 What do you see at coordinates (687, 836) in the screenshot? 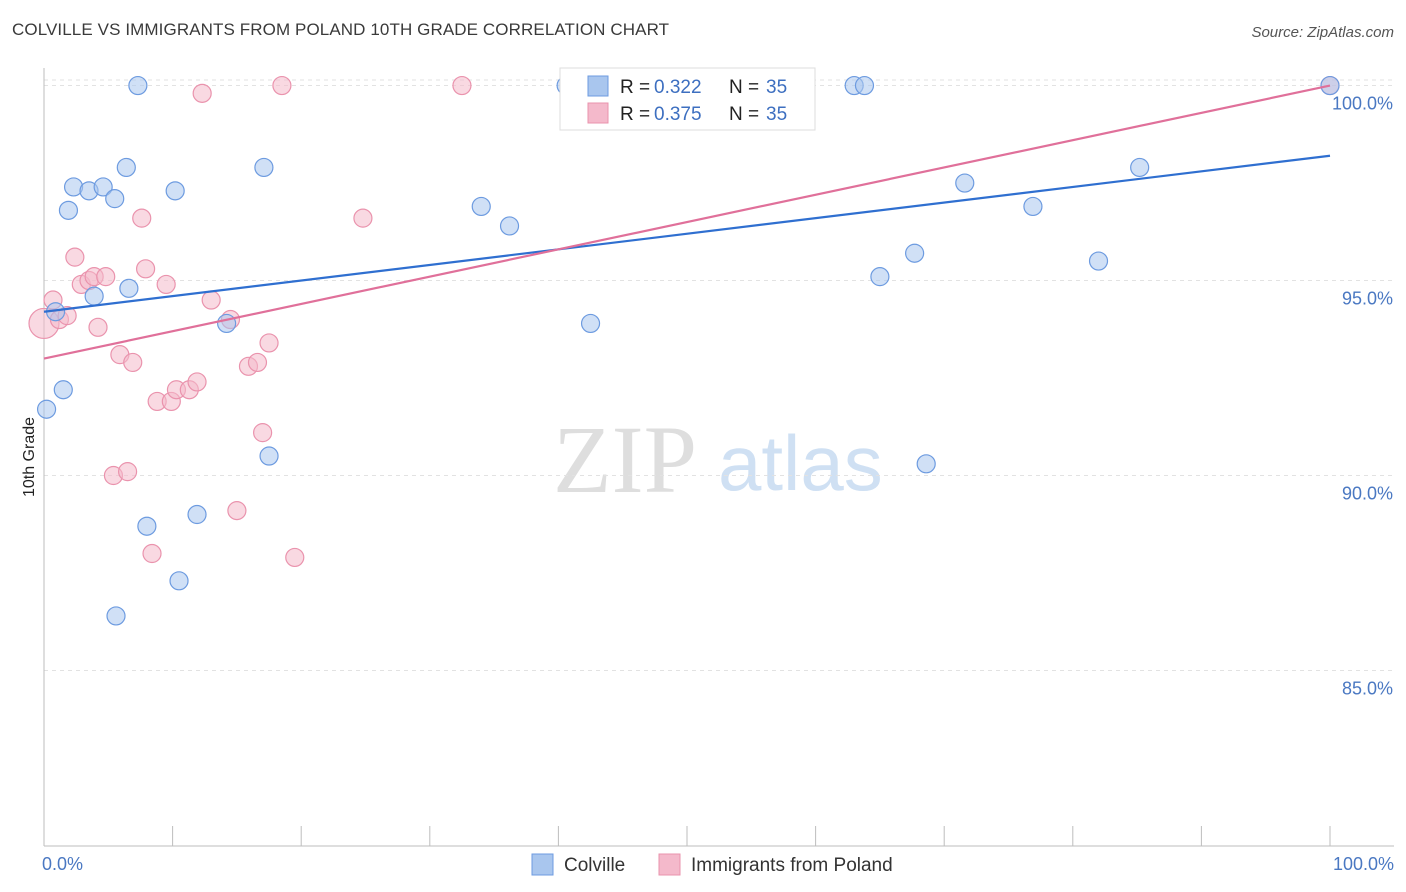
I see `x-tick-marks` at bounding box center [687, 836].